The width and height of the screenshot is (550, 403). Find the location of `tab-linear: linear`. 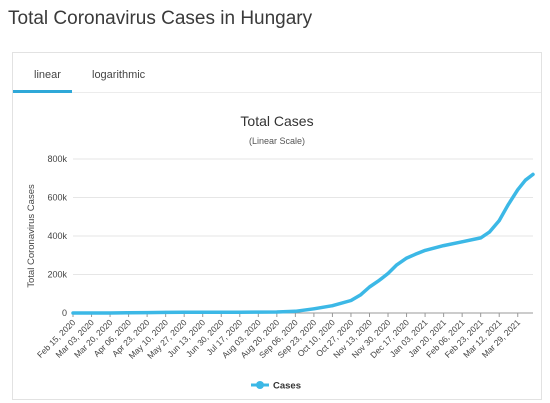

tab-linear: linear is located at coordinates (47, 75).